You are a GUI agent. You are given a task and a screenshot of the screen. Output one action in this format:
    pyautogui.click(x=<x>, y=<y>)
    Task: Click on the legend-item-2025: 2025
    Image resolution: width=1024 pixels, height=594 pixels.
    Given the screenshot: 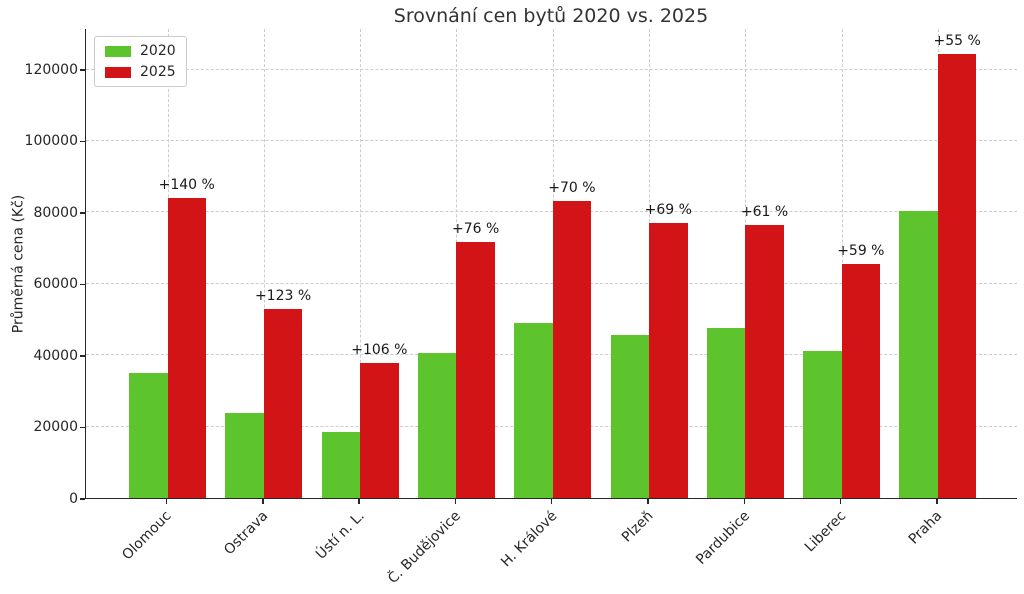 What is the action you would take?
    pyautogui.click(x=140, y=72)
    